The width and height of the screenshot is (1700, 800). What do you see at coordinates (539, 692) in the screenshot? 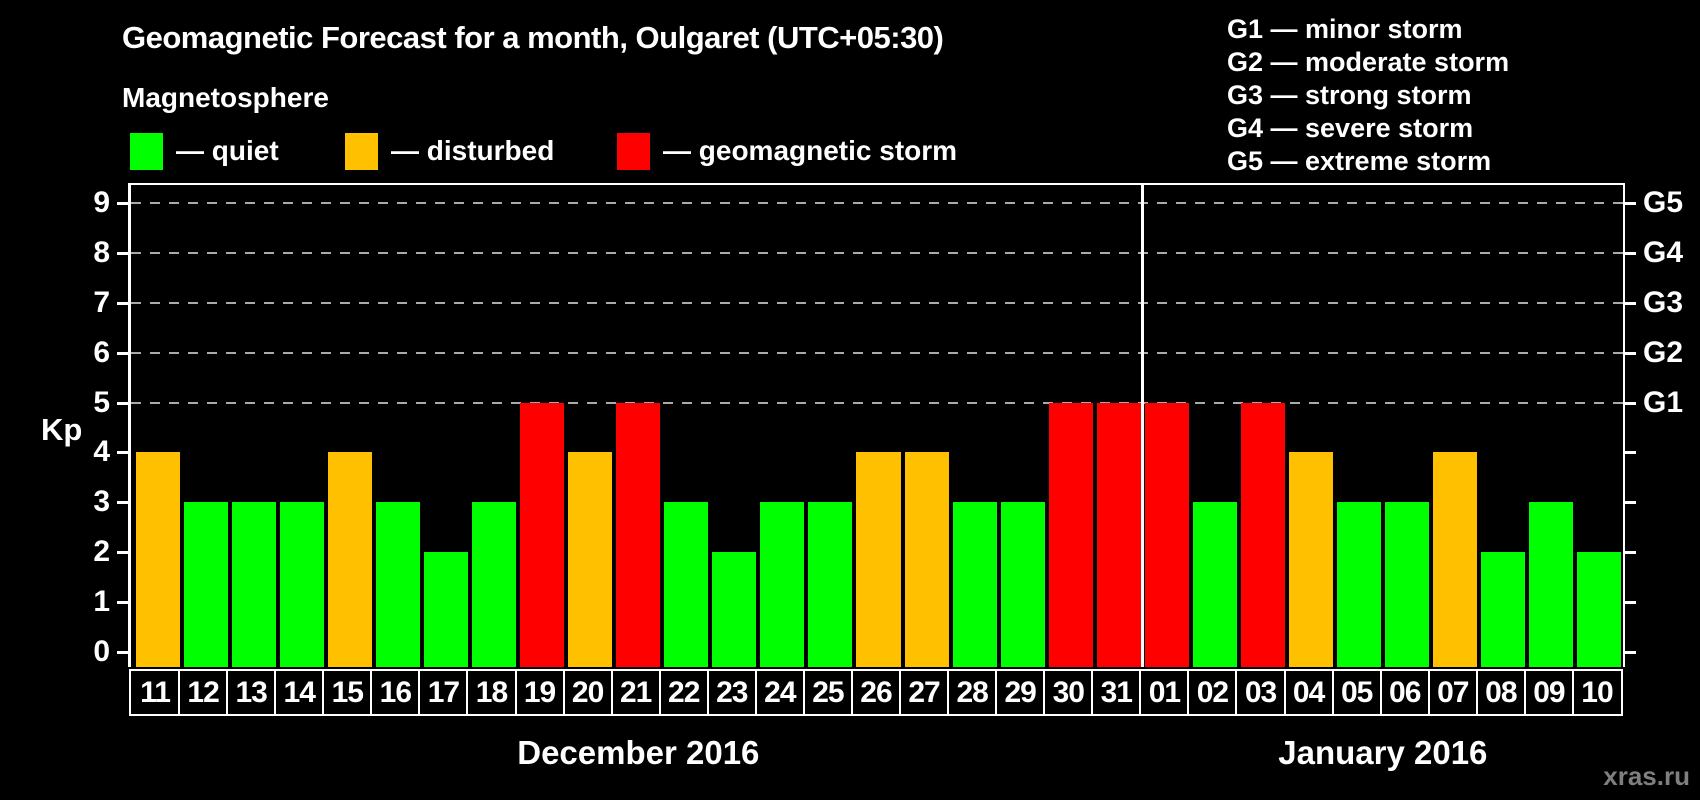
I see `day-label-december-19: 19` at bounding box center [539, 692].